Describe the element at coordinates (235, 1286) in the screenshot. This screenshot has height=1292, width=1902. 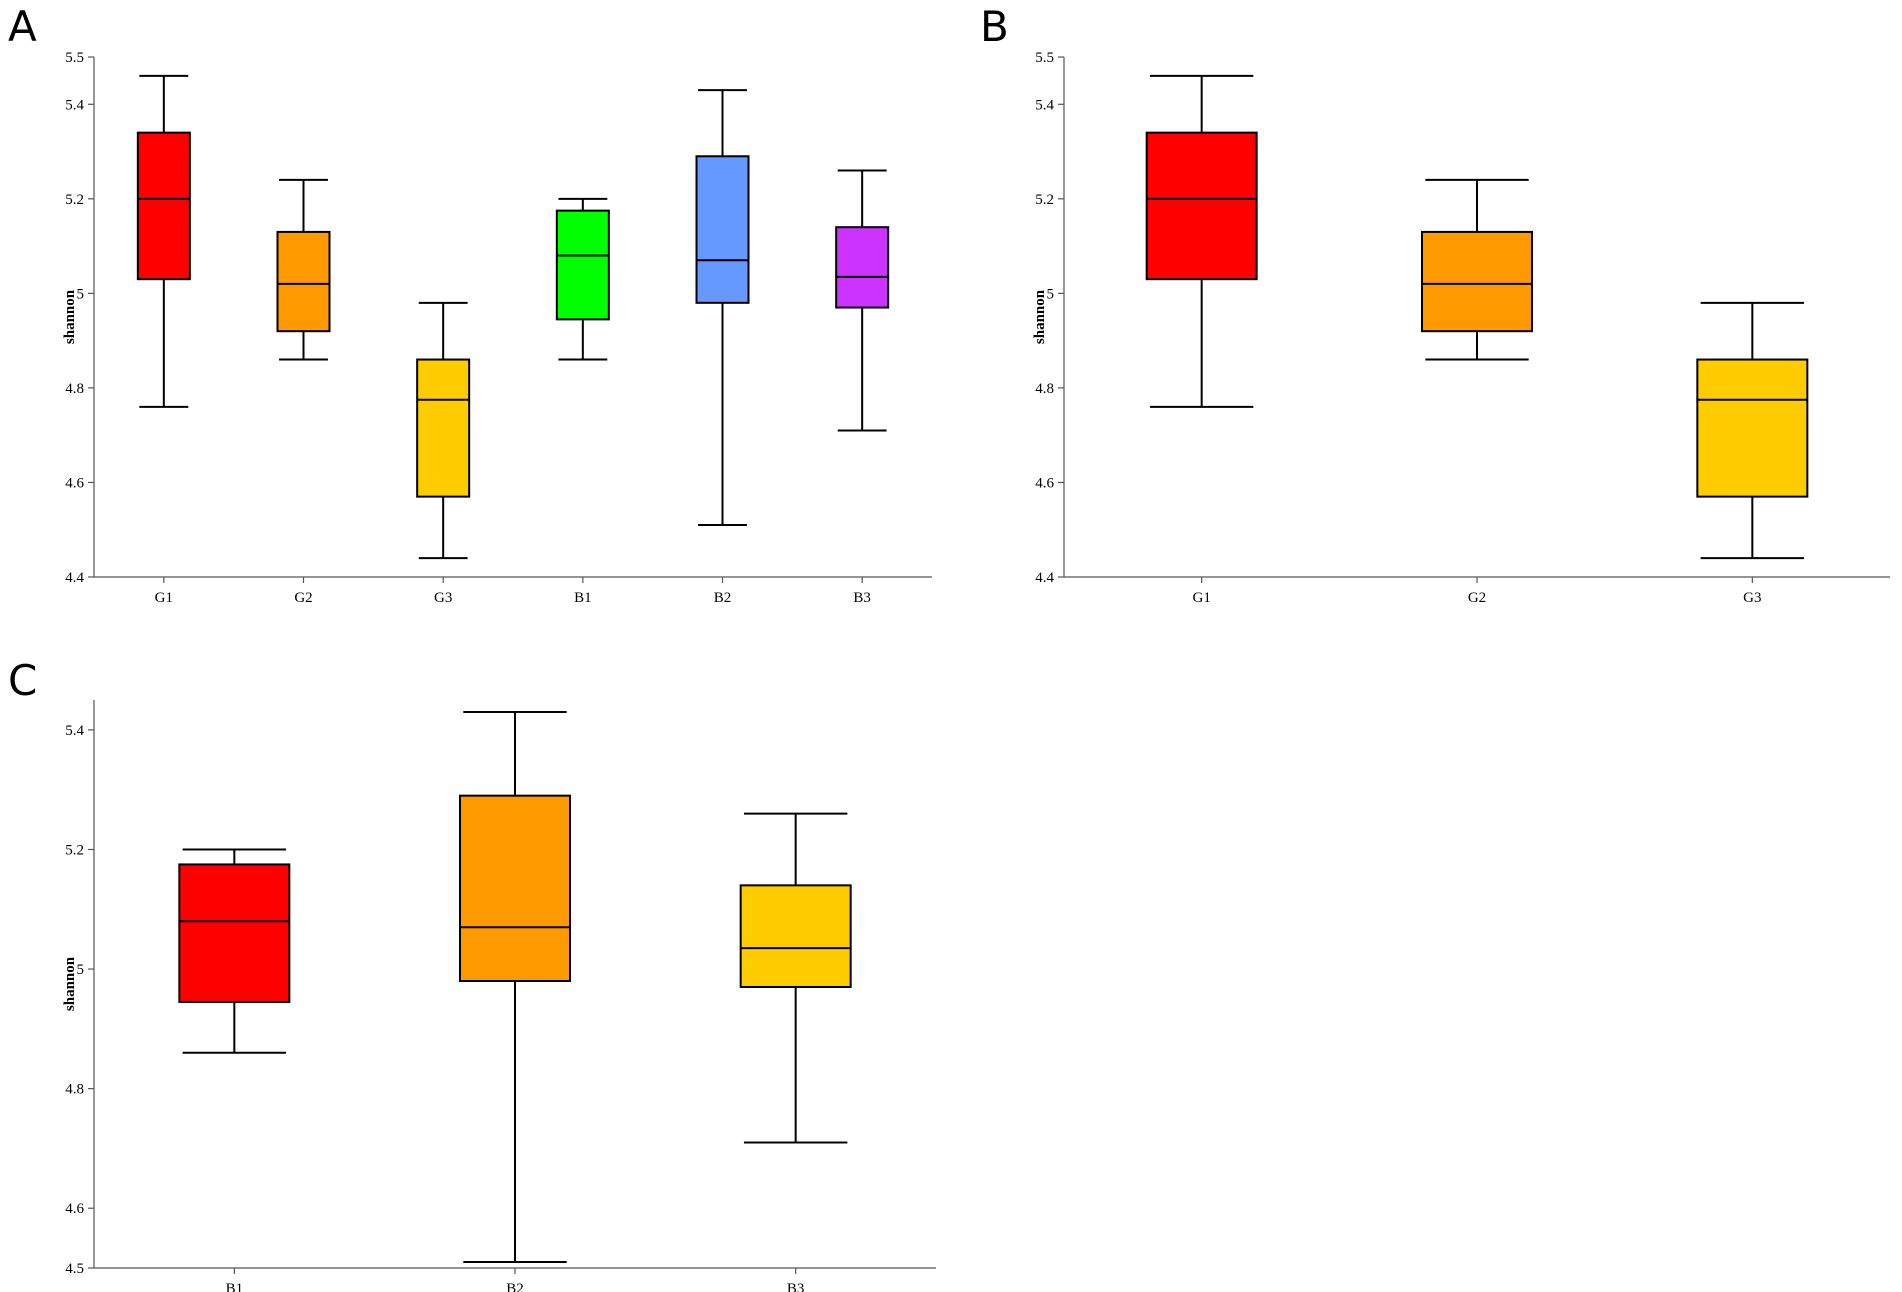
I see `x-tick-label-c-b1: B1` at that location.